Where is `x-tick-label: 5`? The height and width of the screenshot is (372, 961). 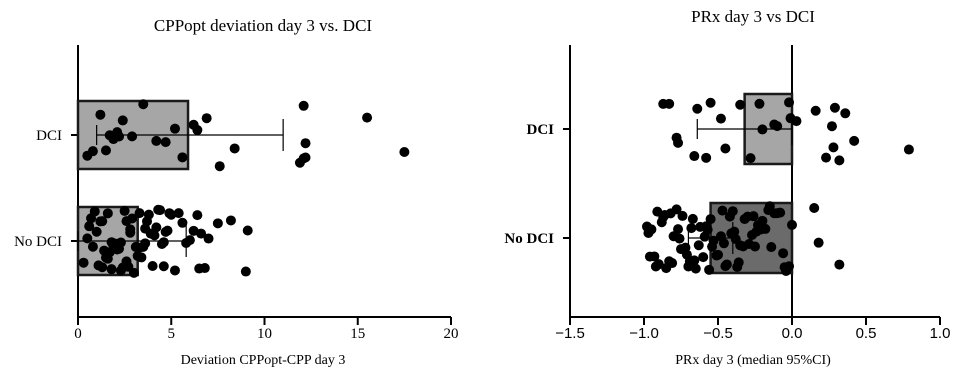 x-tick-label: 5 is located at coordinates (172, 334).